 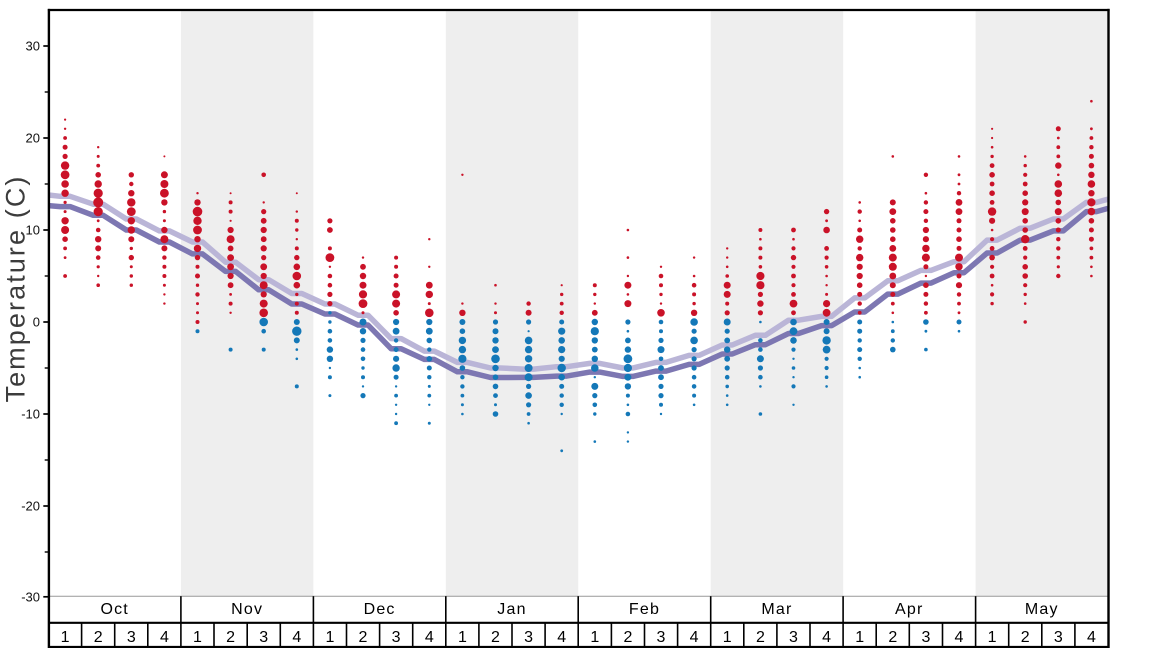 What do you see at coordinates (33, 138) in the screenshot?
I see `svg-text: 20` at bounding box center [33, 138].